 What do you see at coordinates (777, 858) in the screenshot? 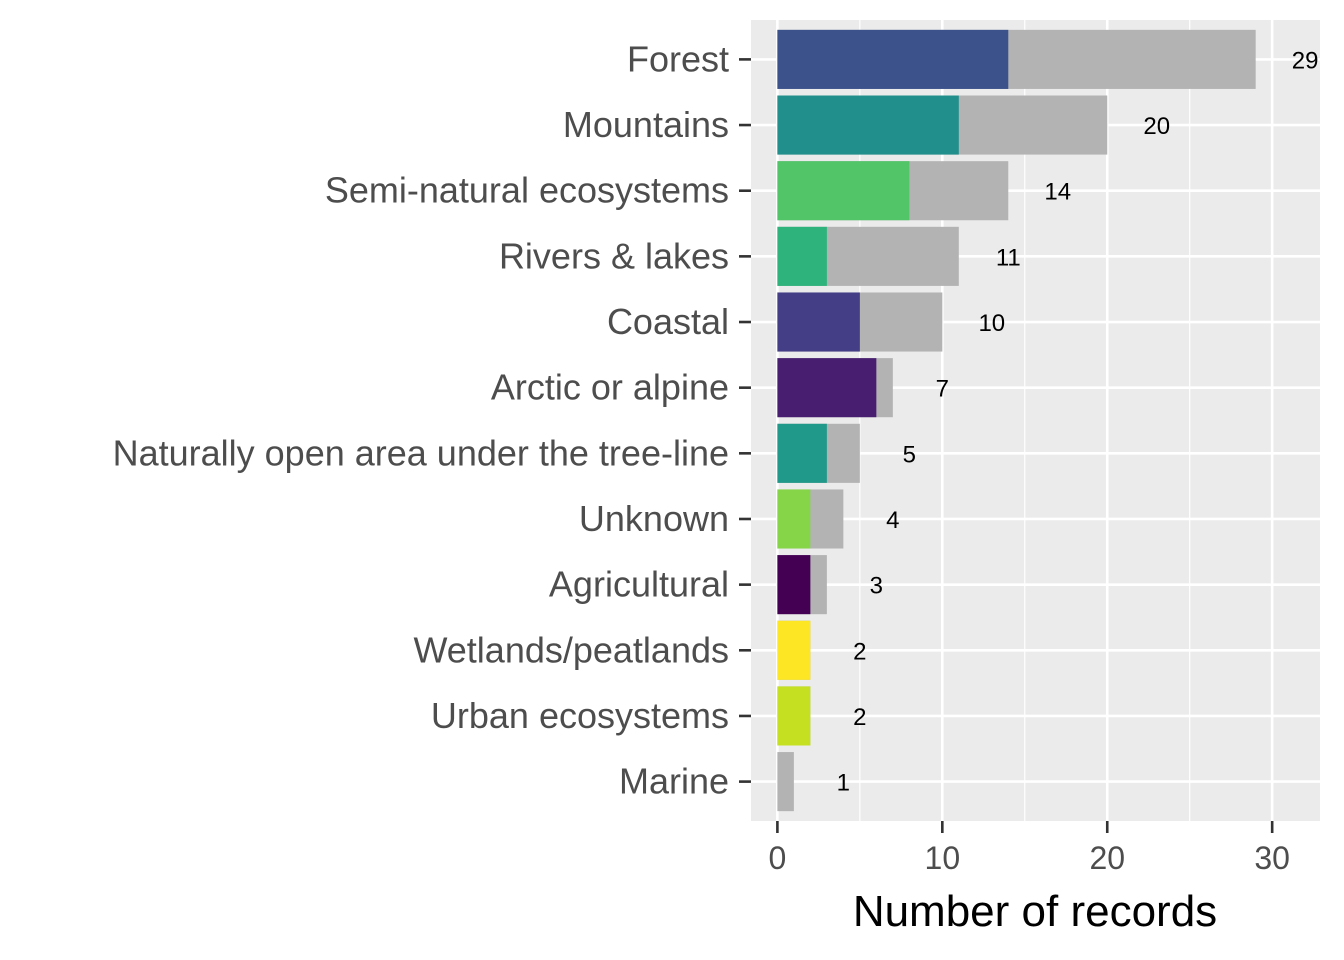
I see `x-tick-label: 0` at bounding box center [777, 858].